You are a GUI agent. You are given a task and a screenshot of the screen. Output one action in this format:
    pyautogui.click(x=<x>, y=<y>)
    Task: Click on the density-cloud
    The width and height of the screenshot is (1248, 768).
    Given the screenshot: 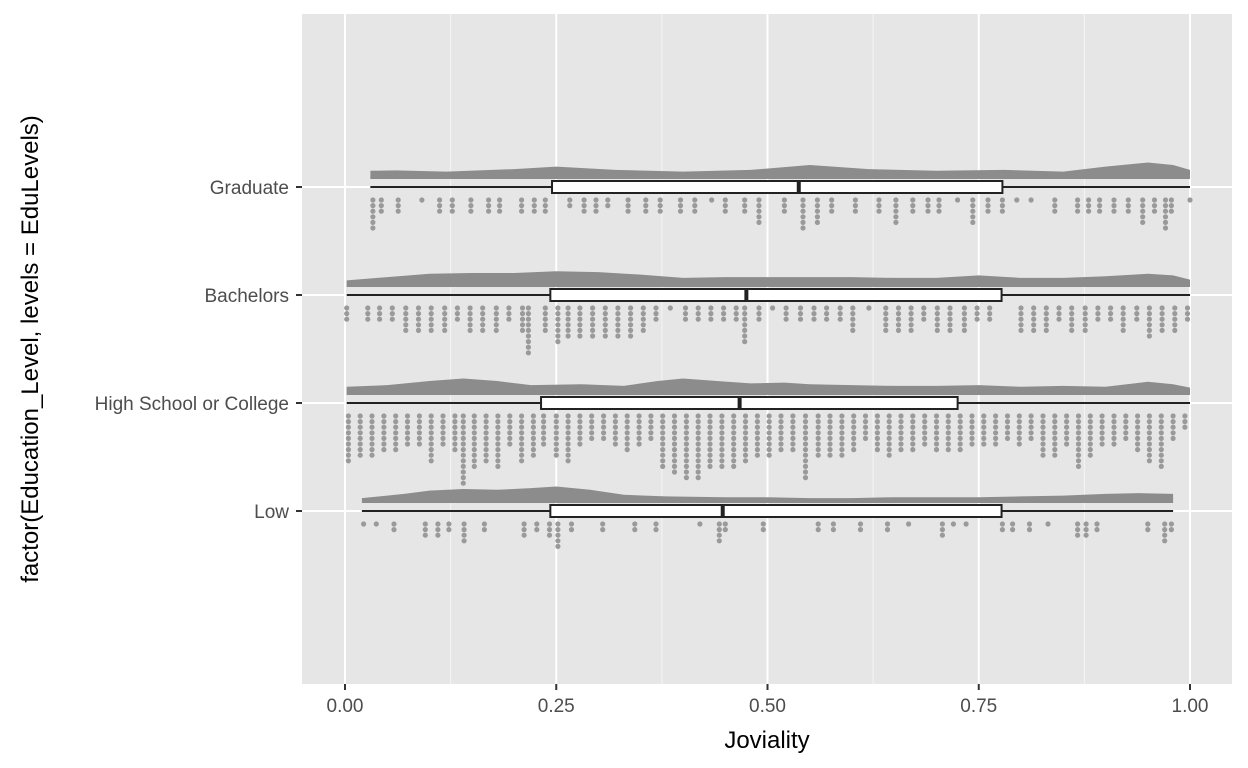 What is the action you would take?
    pyautogui.click(x=780, y=170)
    